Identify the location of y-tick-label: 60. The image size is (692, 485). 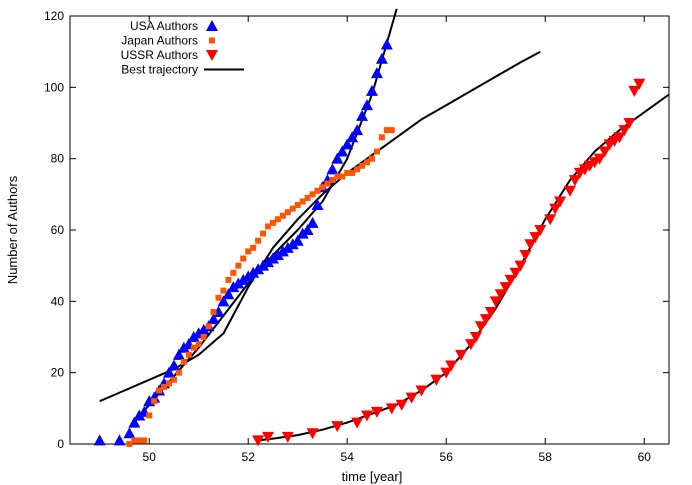
(58, 230).